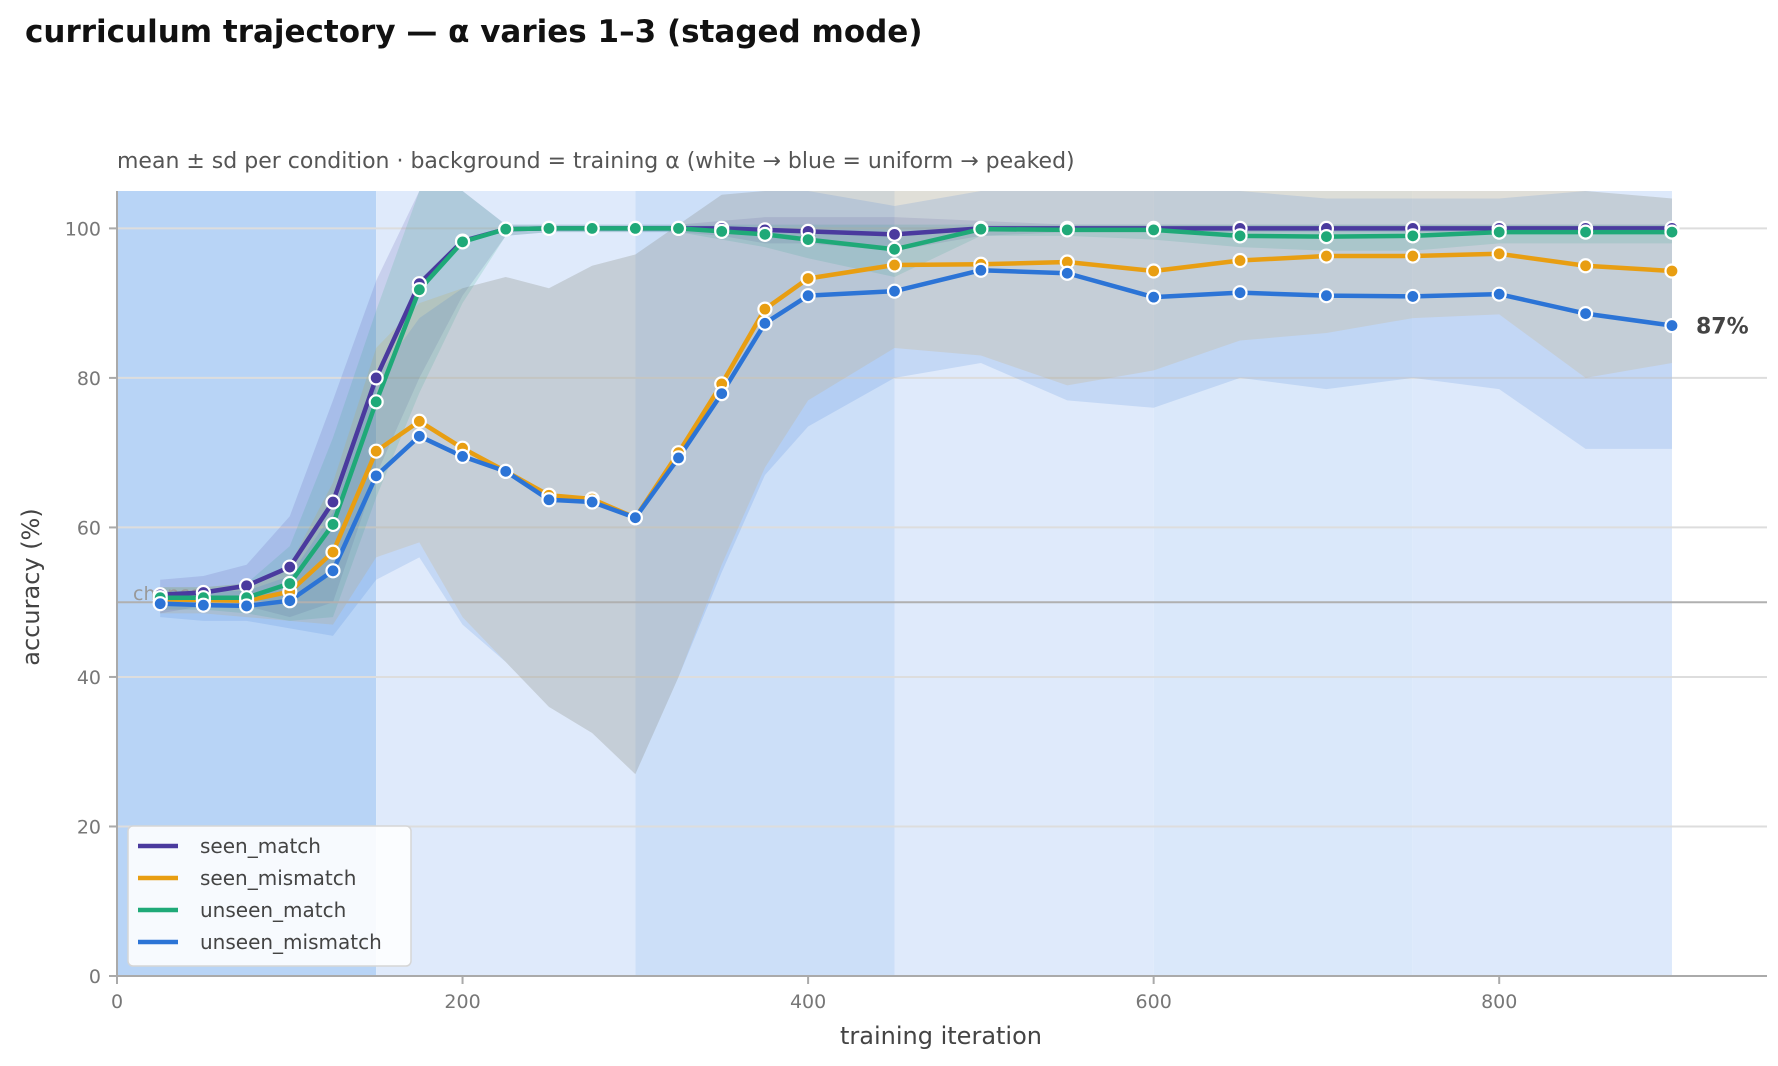  I want to click on legend-label-seen_match: seen_match, so click(260, 846).